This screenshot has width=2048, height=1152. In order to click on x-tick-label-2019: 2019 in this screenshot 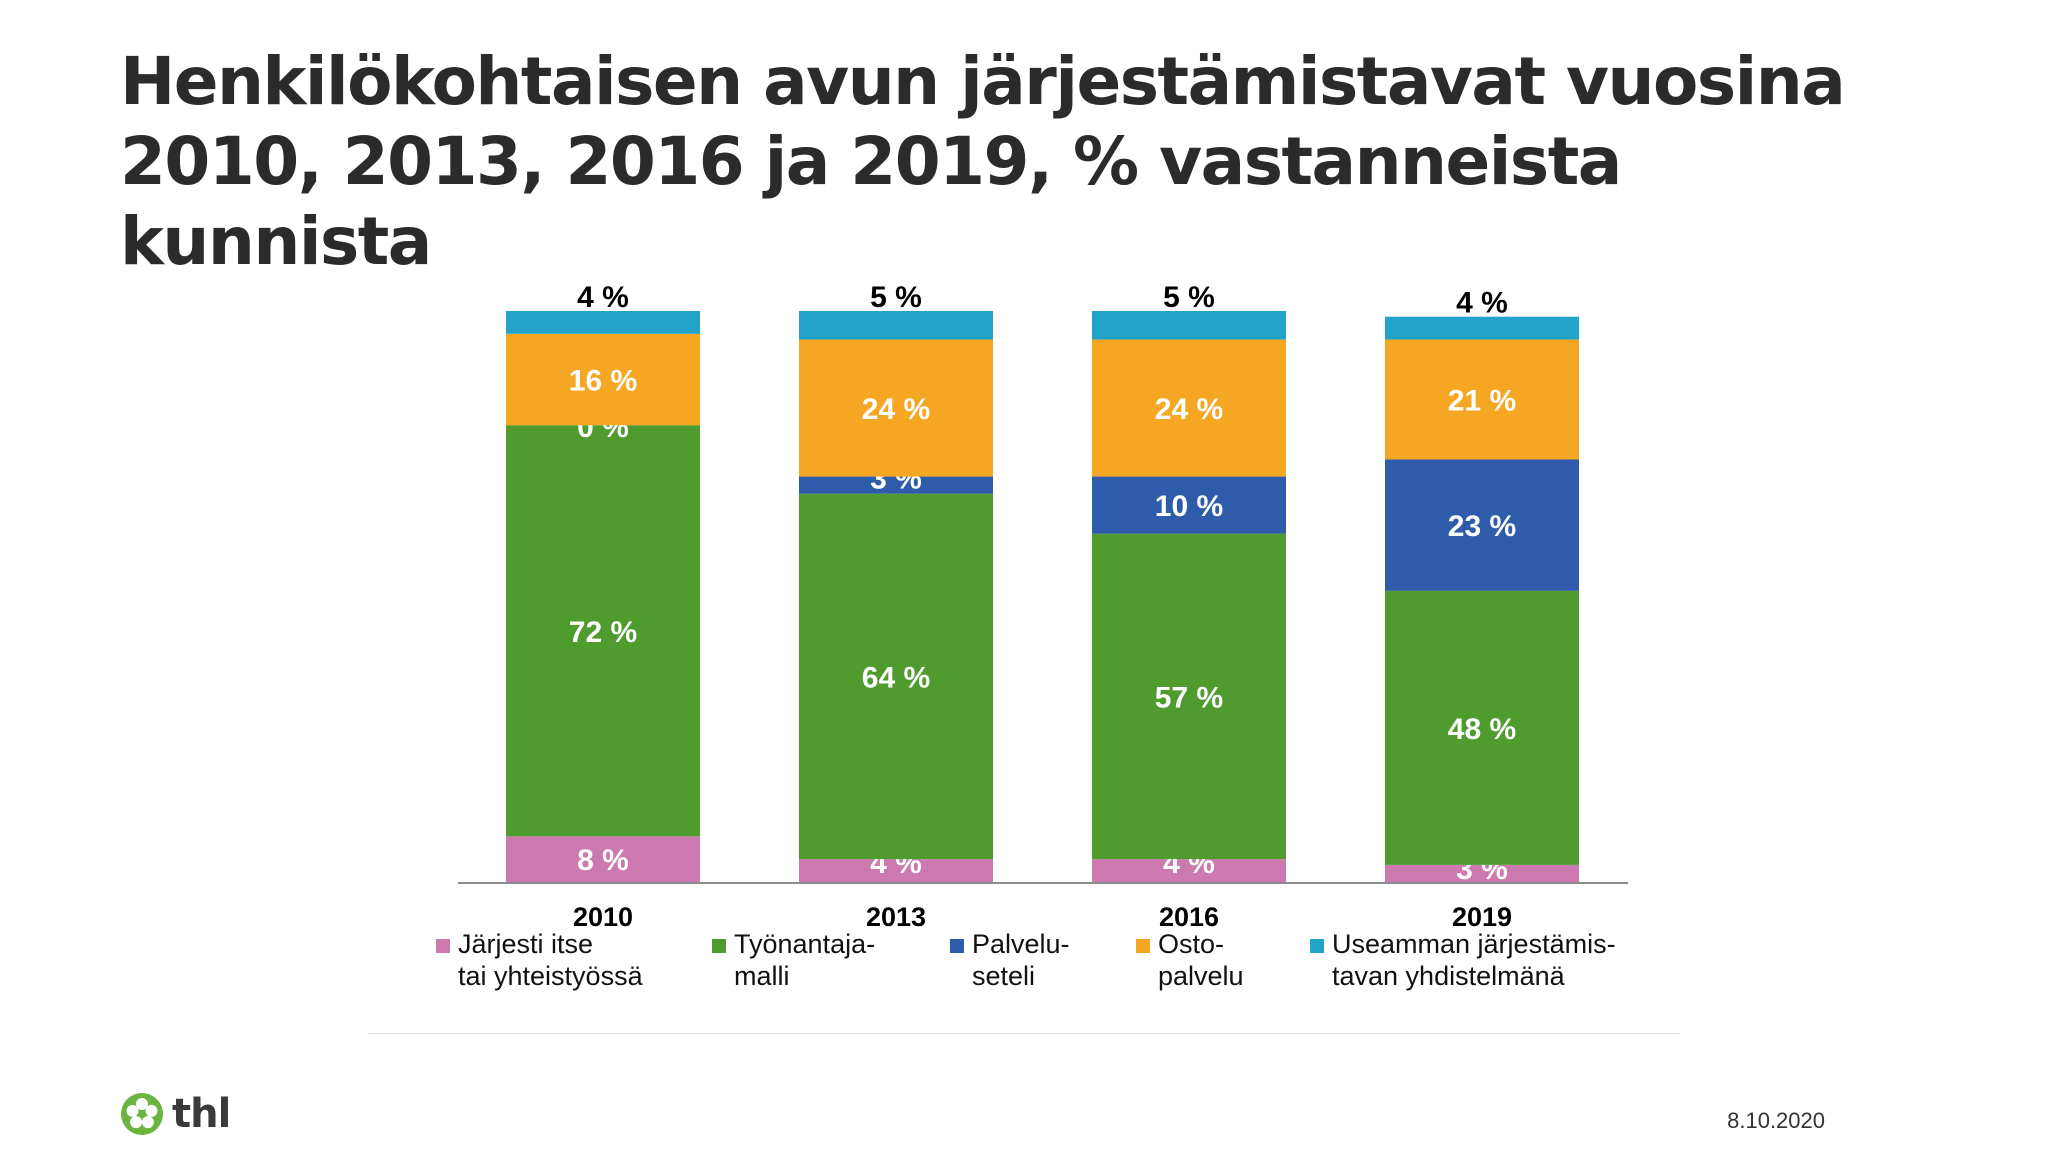, I will do `click(1482, 917)`.